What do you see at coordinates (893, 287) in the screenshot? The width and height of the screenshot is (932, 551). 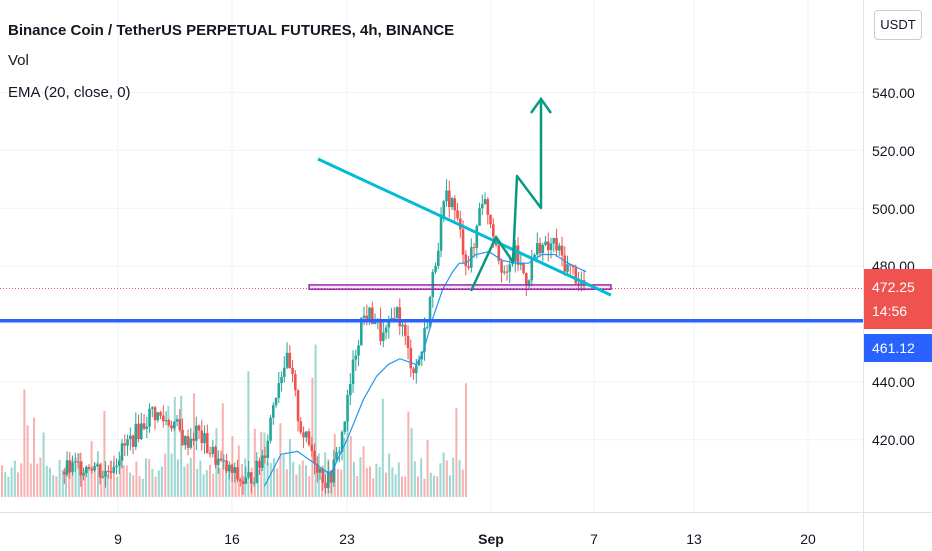 I see `last-price-value: 472.25` at bounding box center [893, 287].